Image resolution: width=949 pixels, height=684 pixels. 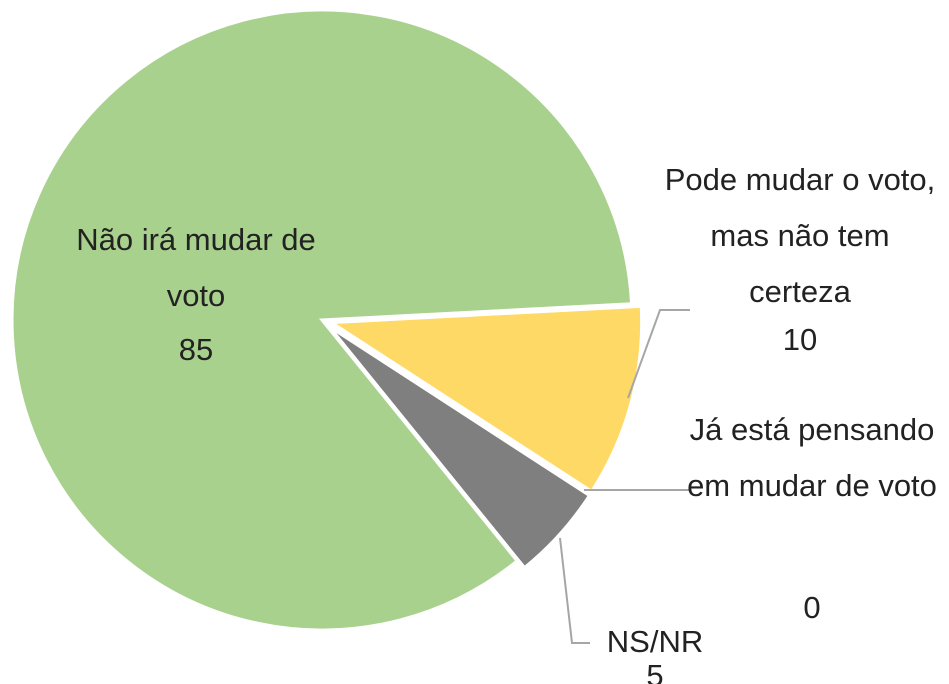 I want to click on value-label: 5, so click(x=655, y=671).